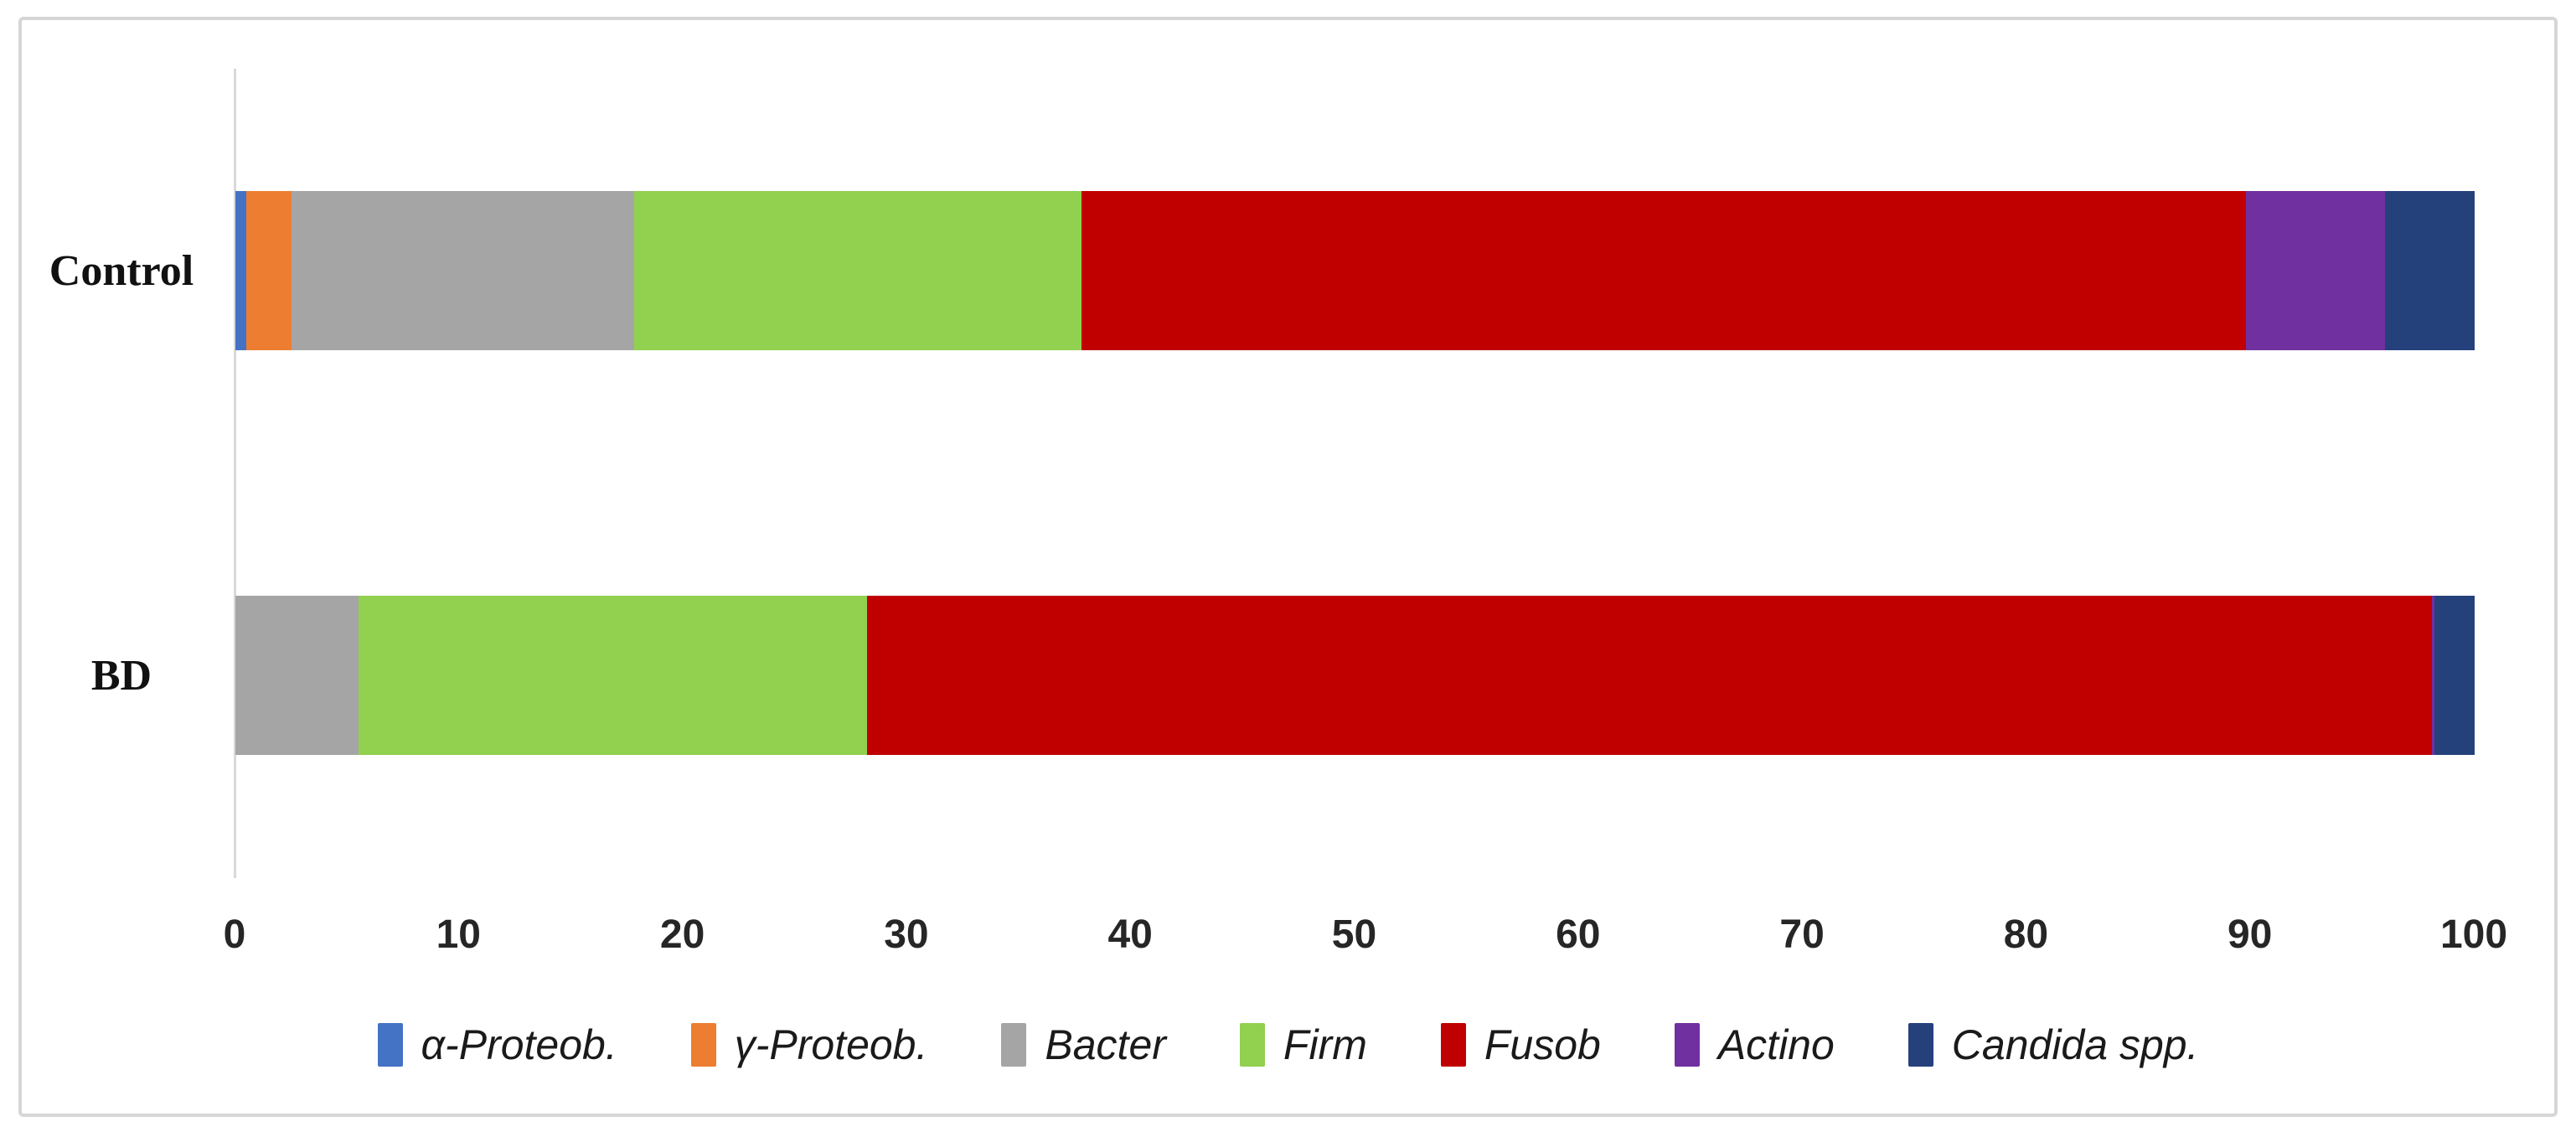  What do you see at coordinates (1649, 675) in the screenshot?
I see `bar-segment-bd-fusob` at bounding box center [1649, 675].